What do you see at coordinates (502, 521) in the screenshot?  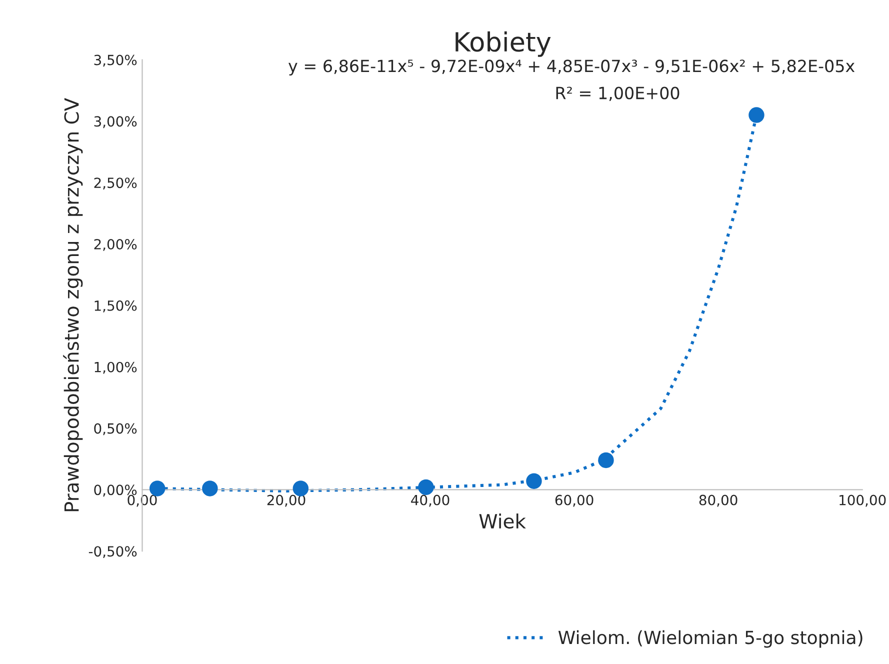 I see `x-axis-title: Wiek` at bounding box center [502, 521].